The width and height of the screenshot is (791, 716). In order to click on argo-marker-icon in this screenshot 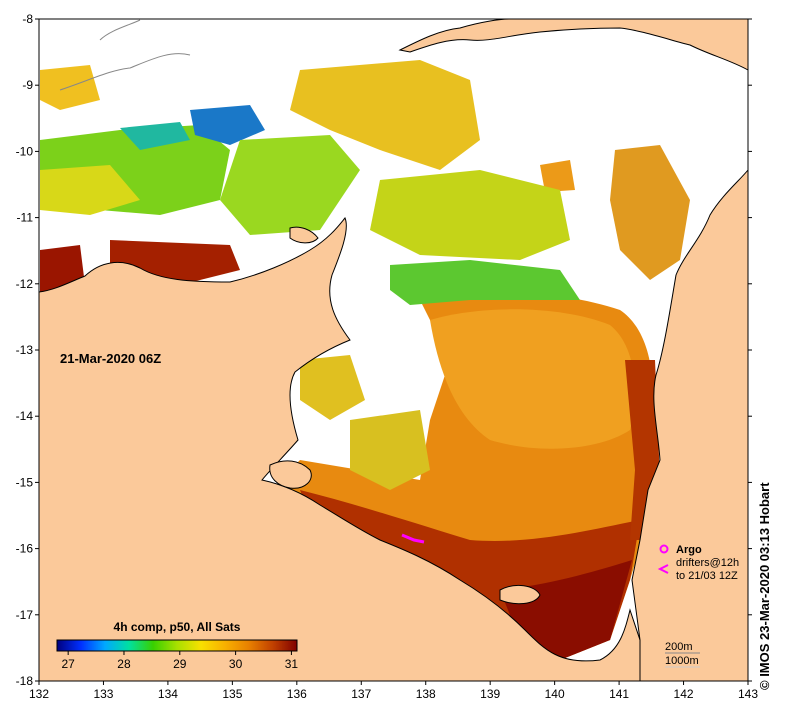, I will do `click(664, 549)`.